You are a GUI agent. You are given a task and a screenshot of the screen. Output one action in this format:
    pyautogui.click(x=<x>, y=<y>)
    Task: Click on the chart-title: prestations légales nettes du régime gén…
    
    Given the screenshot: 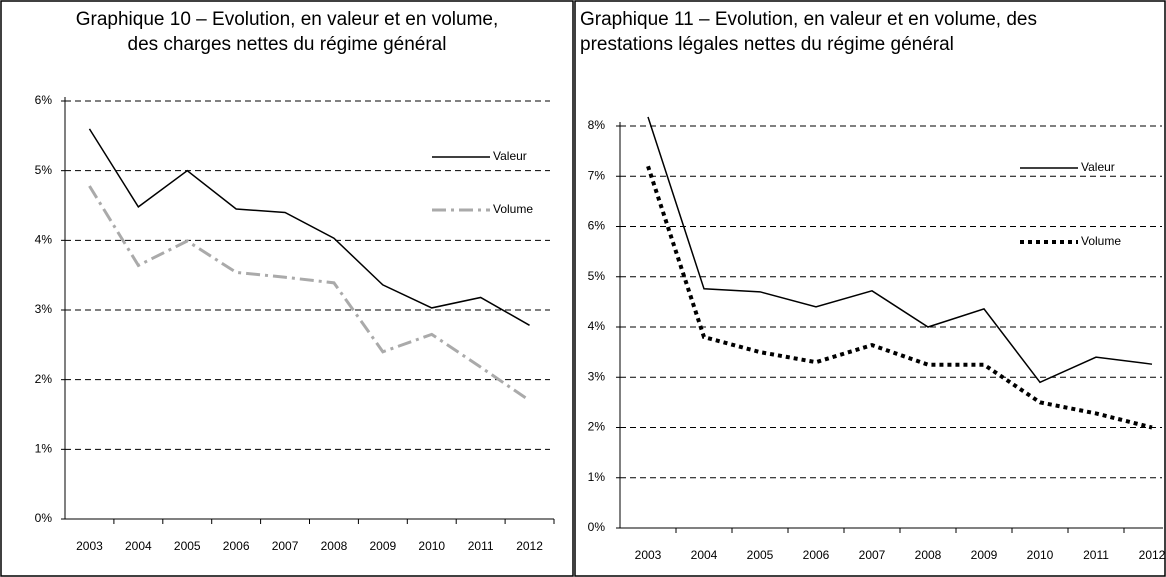 What is the action you would take?
    pyautogui.click(x=767, y=44)
    